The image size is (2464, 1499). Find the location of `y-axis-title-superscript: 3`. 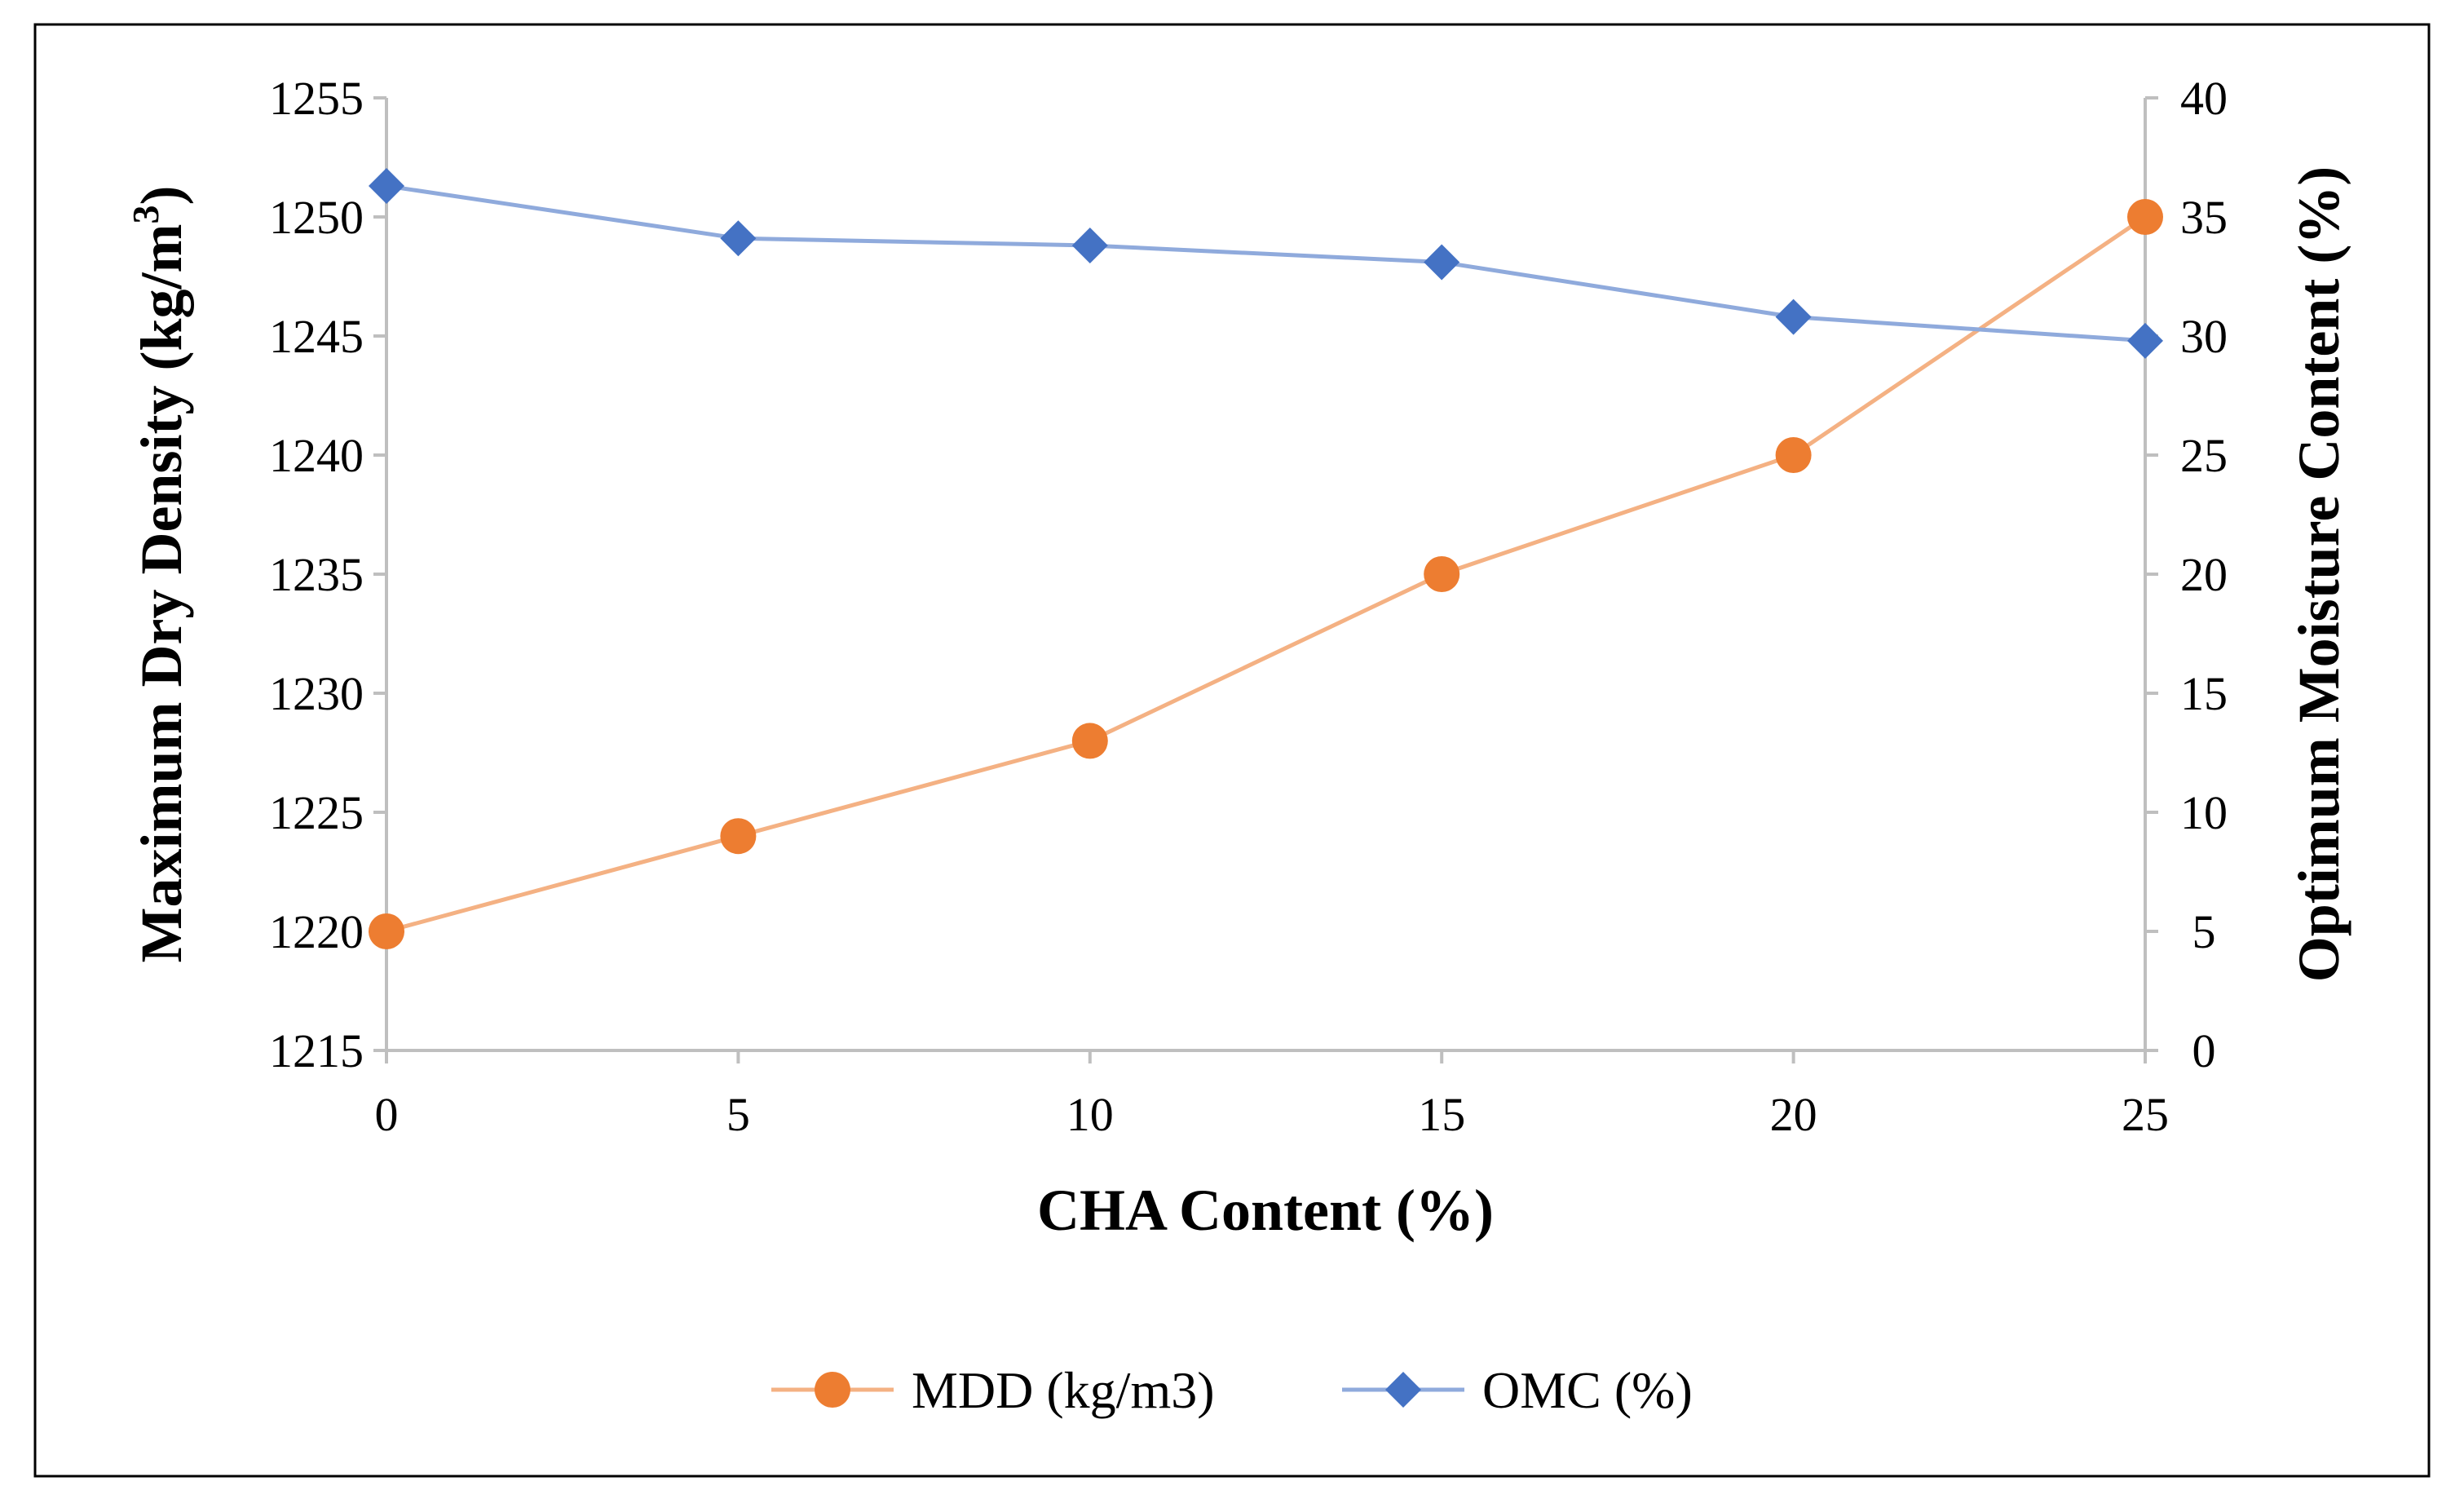

y-axis-title-superscript: 3 is located at coordinates (145, 215).